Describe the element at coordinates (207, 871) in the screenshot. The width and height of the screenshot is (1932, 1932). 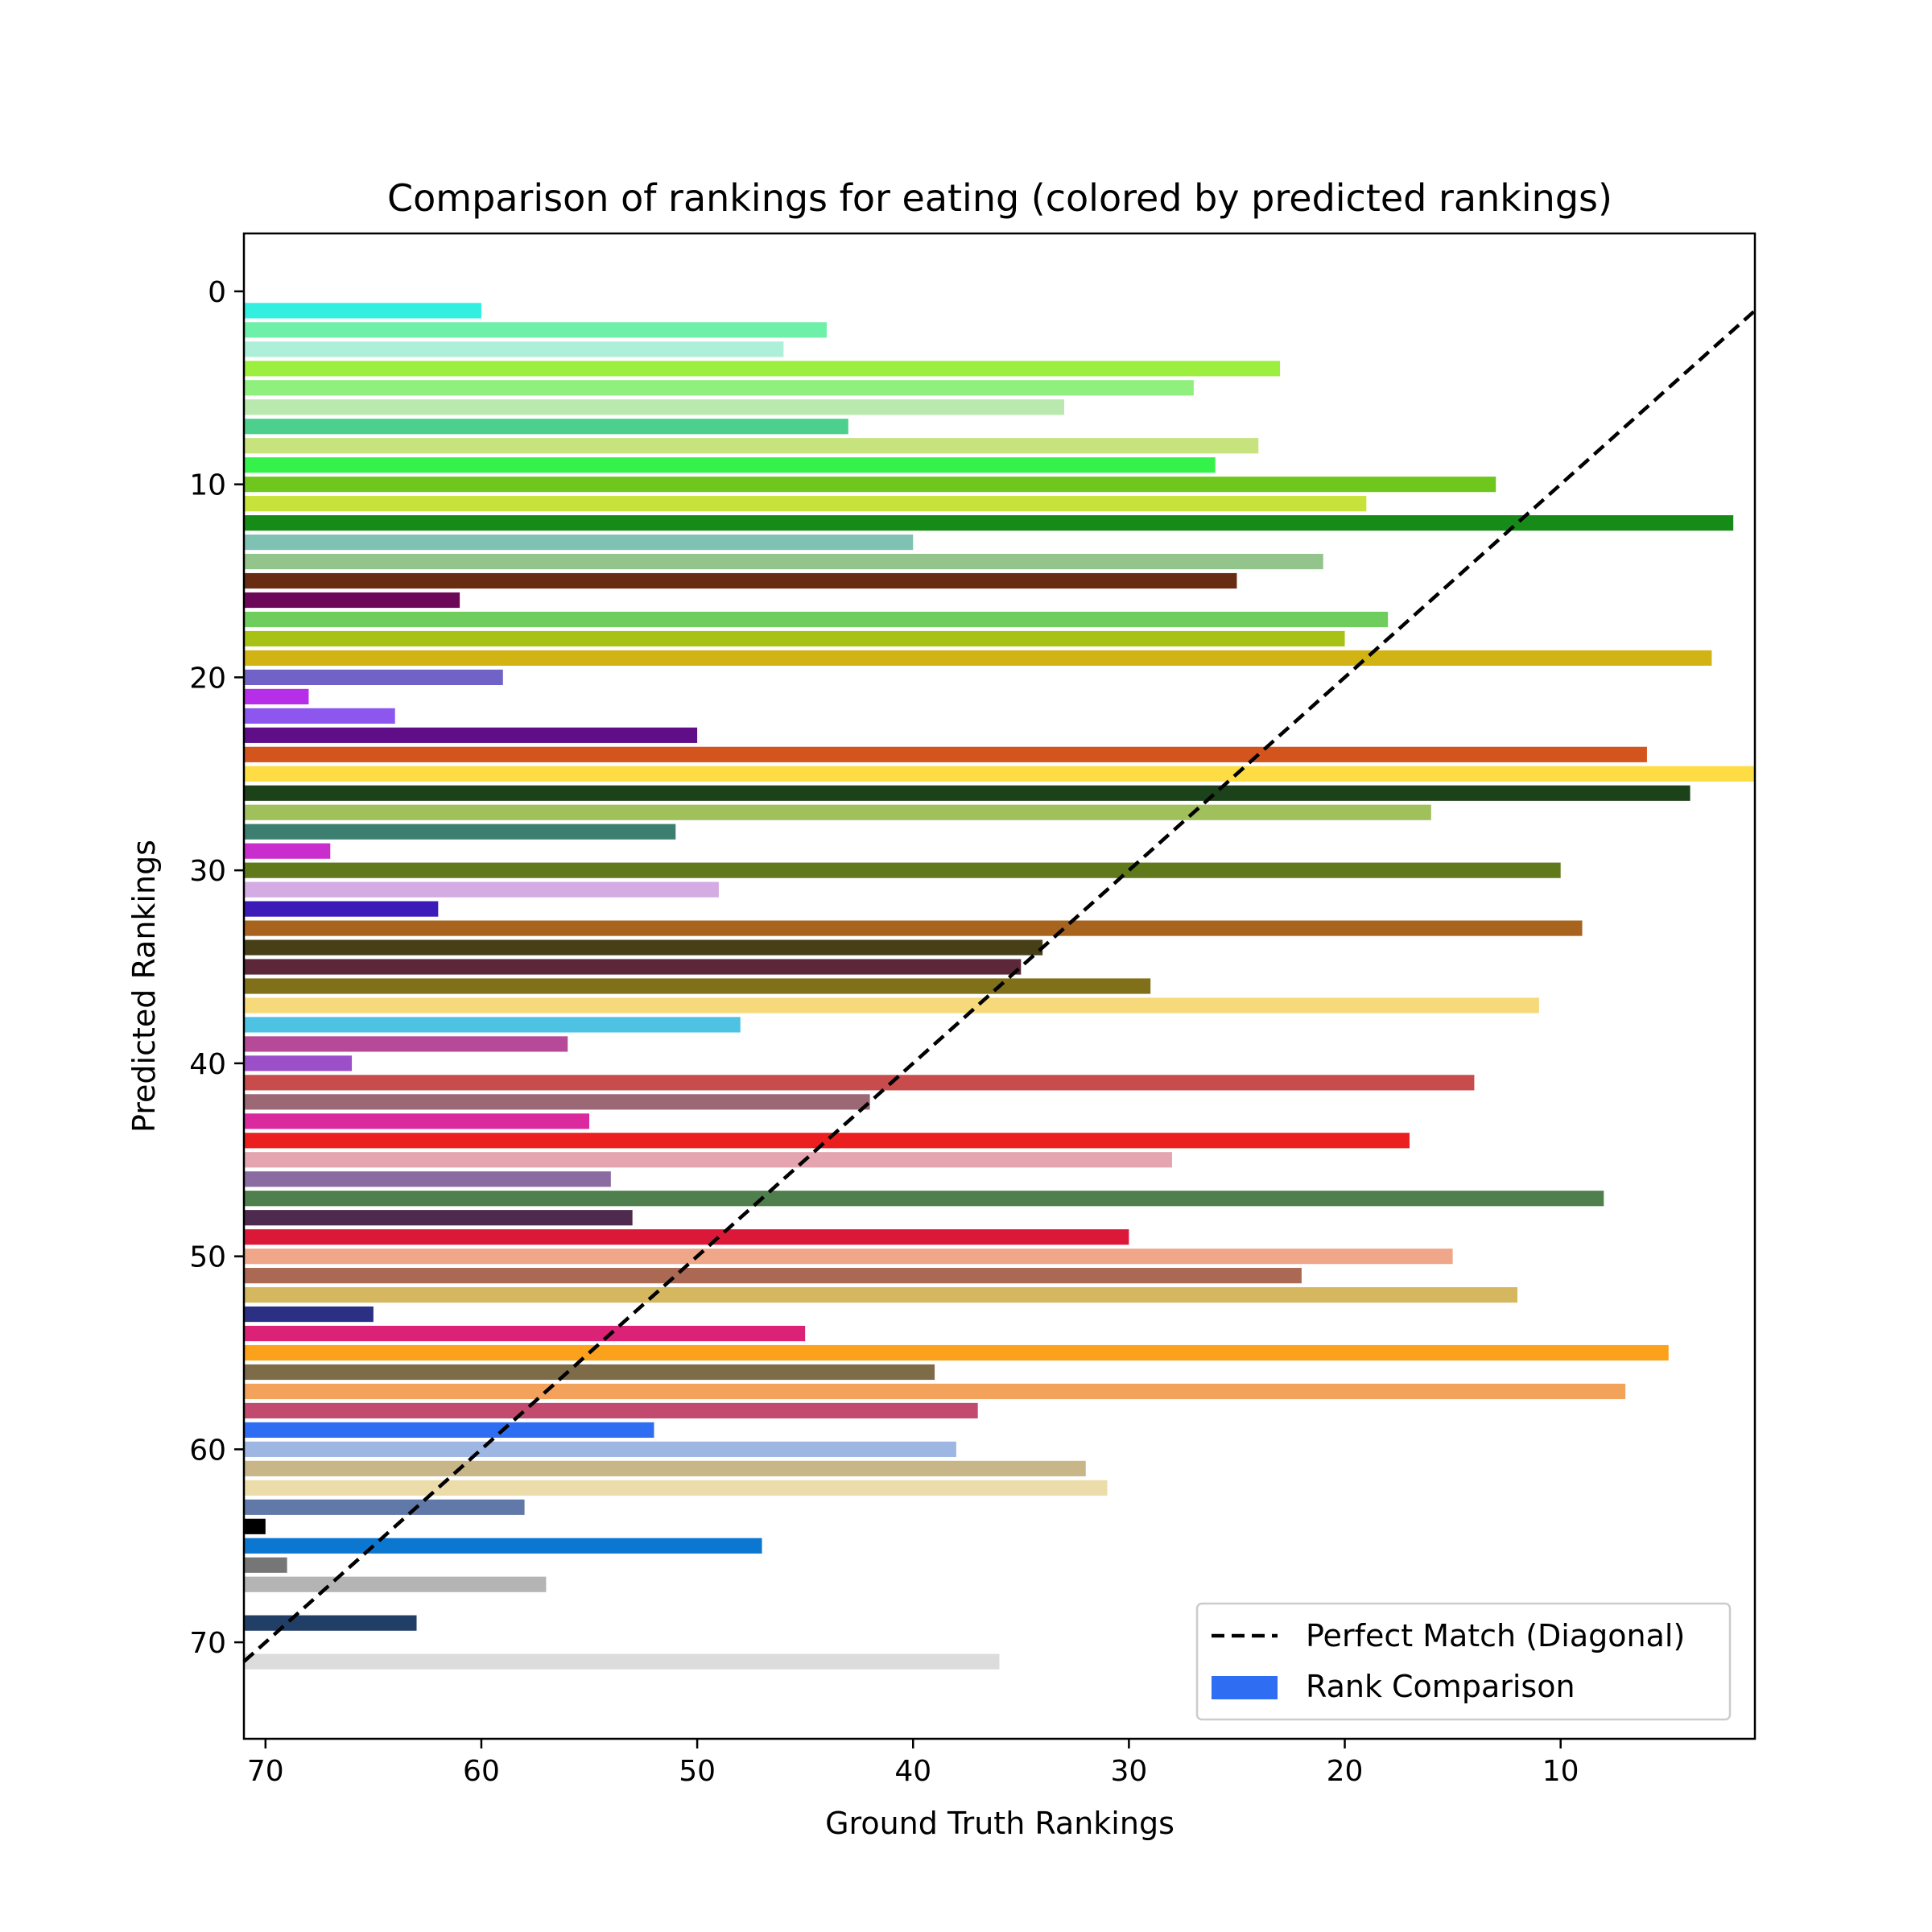
I see `y-tick-label: 30` at that location.